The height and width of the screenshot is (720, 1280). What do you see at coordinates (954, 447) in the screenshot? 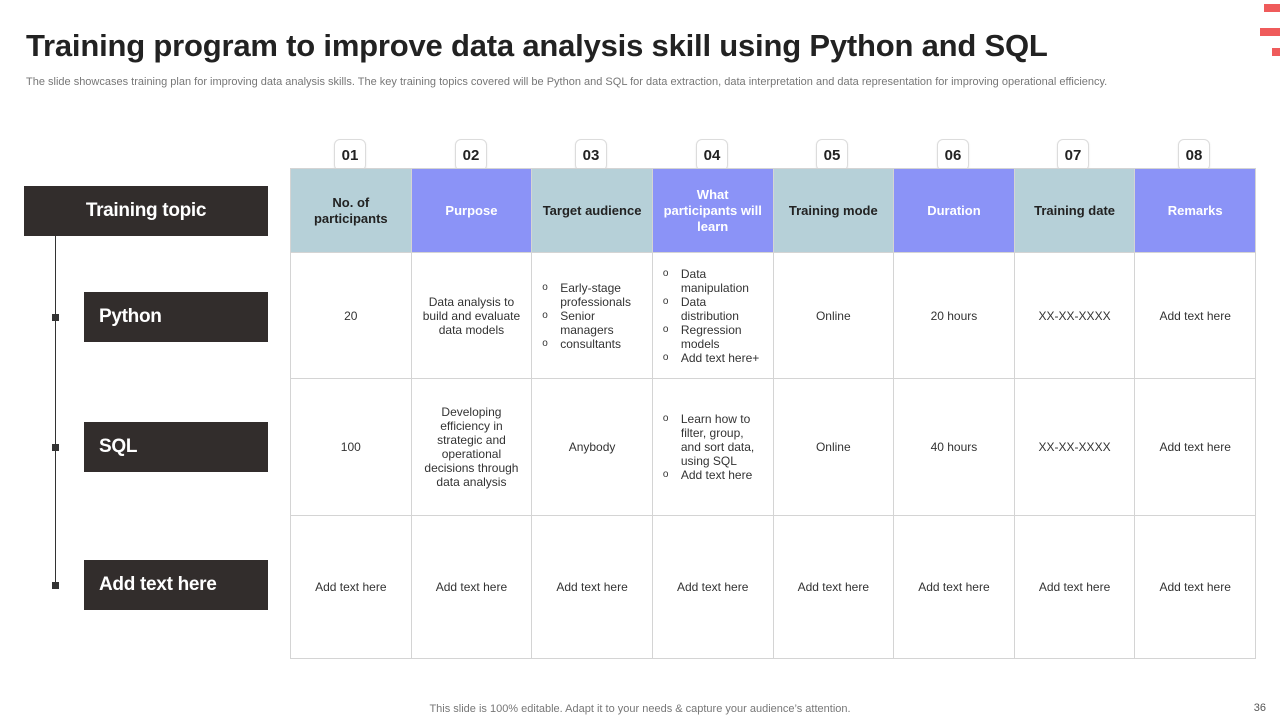
I see `table-cell: 40 hours` at bounding box center [954, 447].